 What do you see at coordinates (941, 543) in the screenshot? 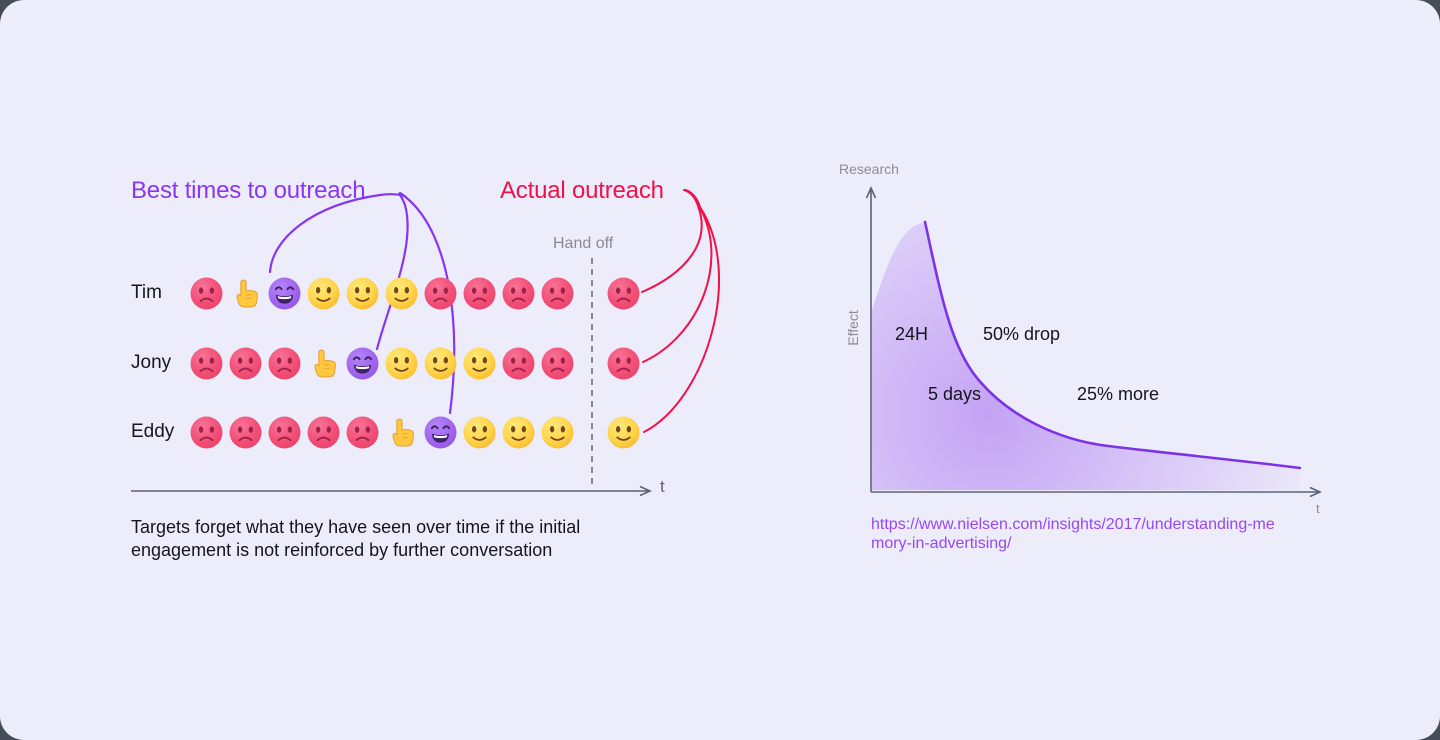
I see `nielsen-link-line-2: mory-in-advertising/` at bounding box center [941, 543].